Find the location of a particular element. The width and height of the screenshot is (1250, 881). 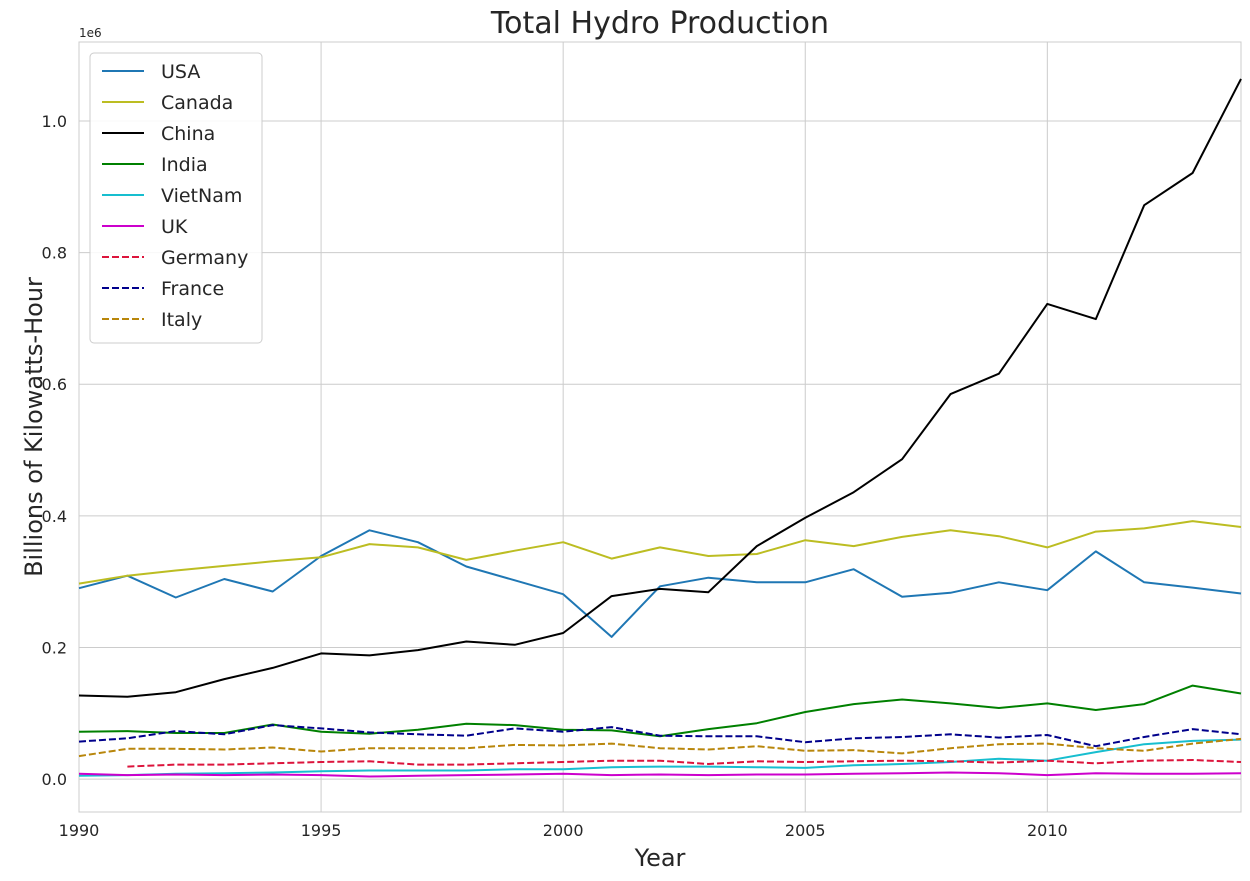

x-axis-ticks: 1990 1995 2000 2005 2010 is located at coordinates (563, 830).